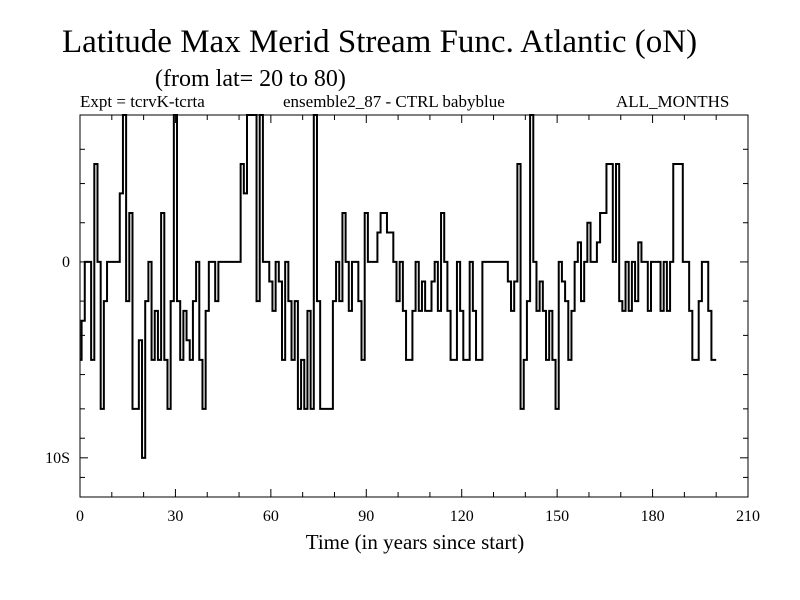  What do you see at coordinates (653, 516) in the screenshot?
I see `x-tick-label: 180` at bounding box center [653, 516].